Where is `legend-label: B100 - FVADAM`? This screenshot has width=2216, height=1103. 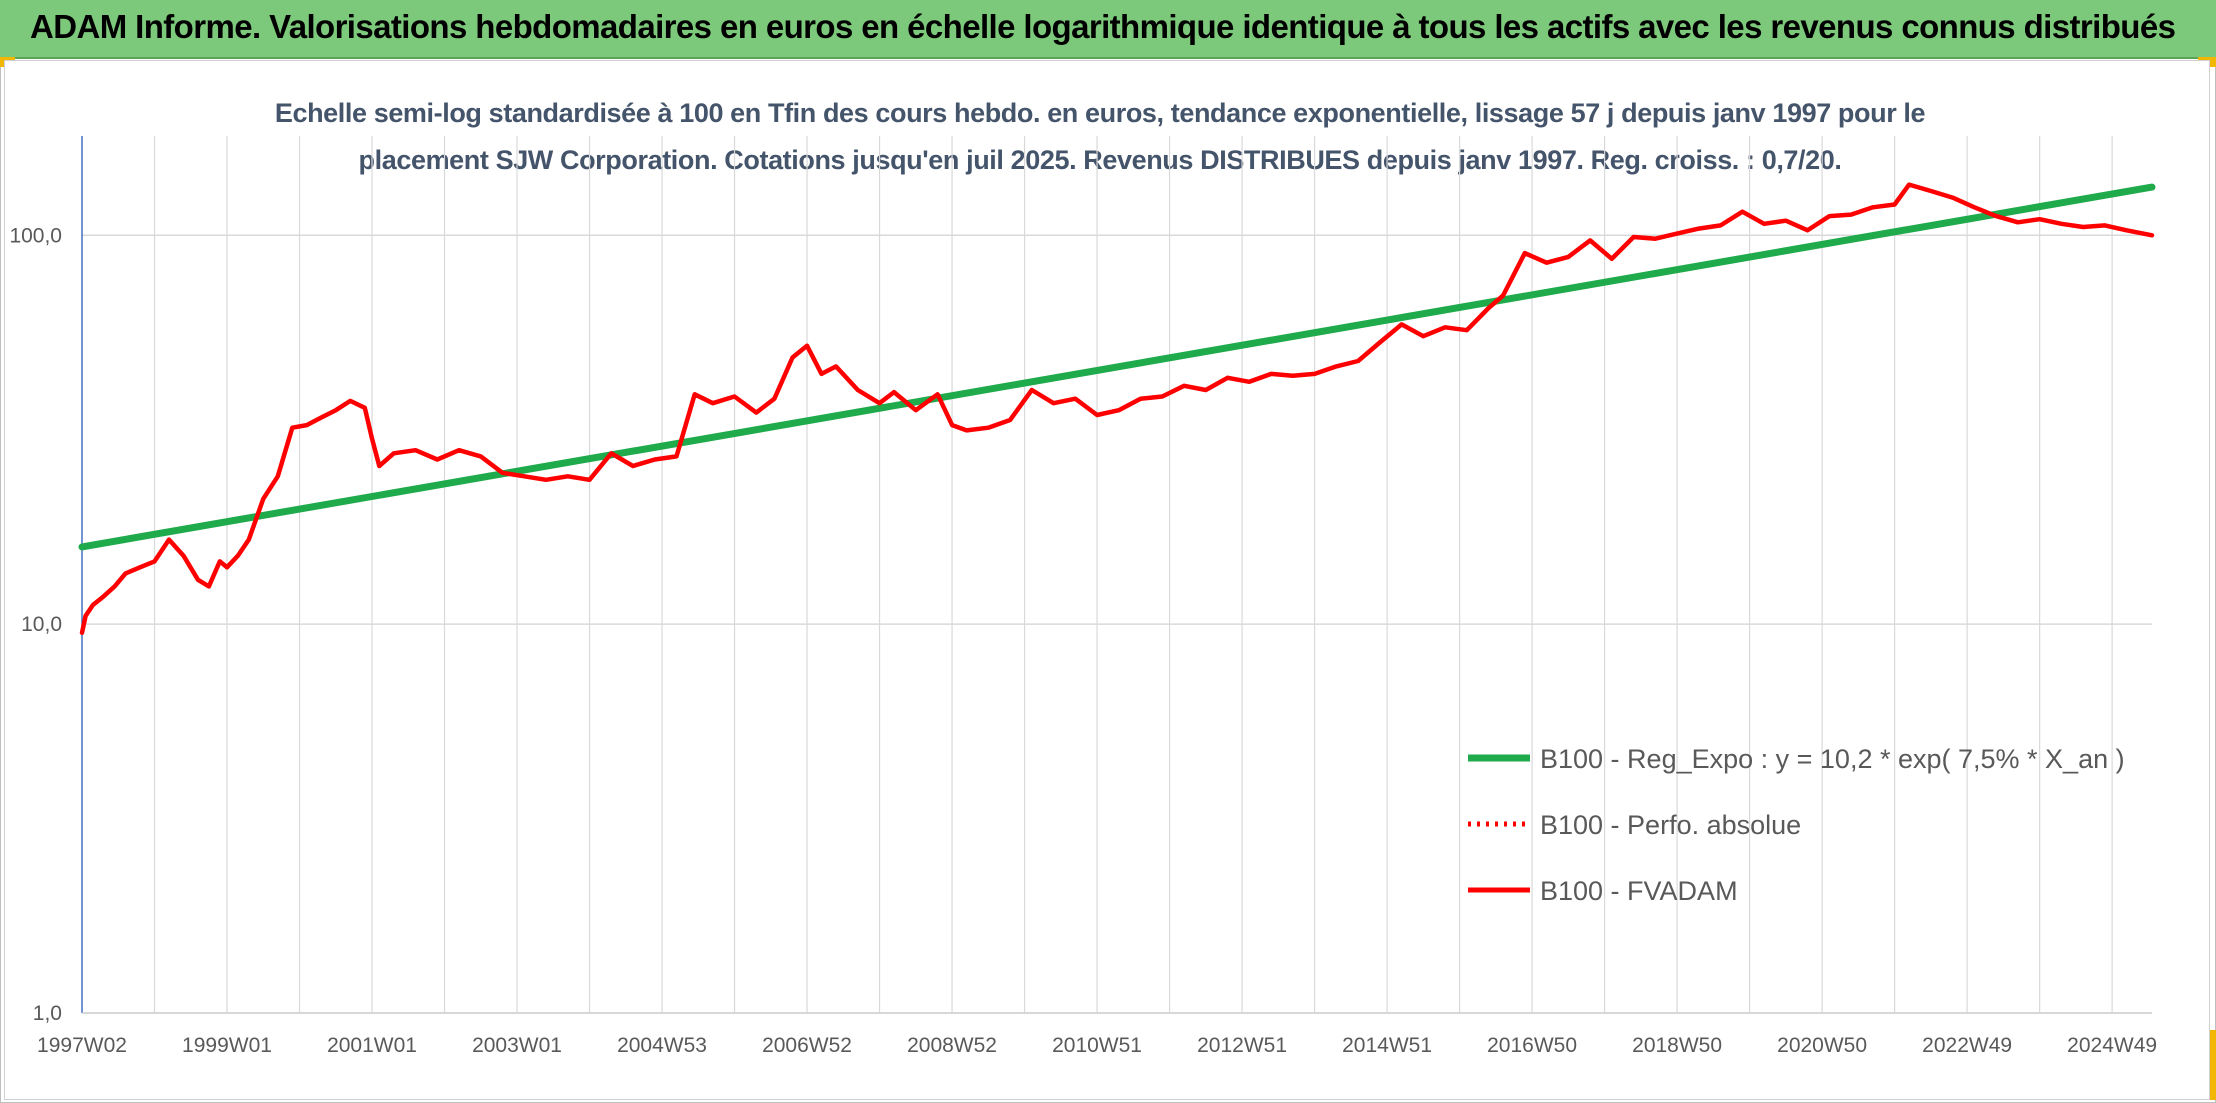
legend-label: B100 - FVADAM is located at coordinates (1639, 891).